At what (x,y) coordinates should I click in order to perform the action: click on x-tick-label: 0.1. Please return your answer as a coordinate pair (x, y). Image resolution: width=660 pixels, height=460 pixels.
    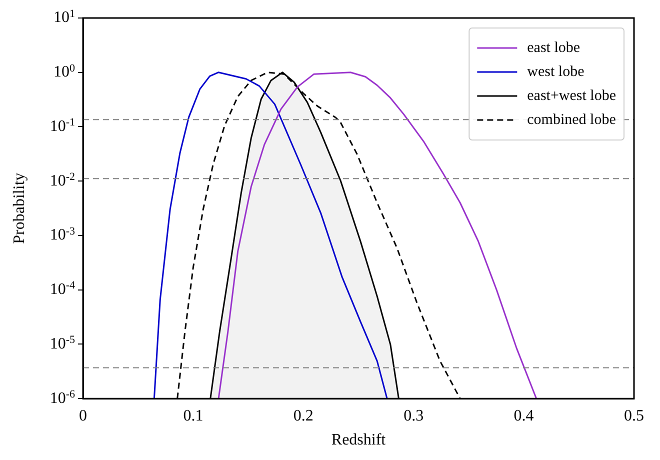
    Looking at the image, I should click on (193, 415).